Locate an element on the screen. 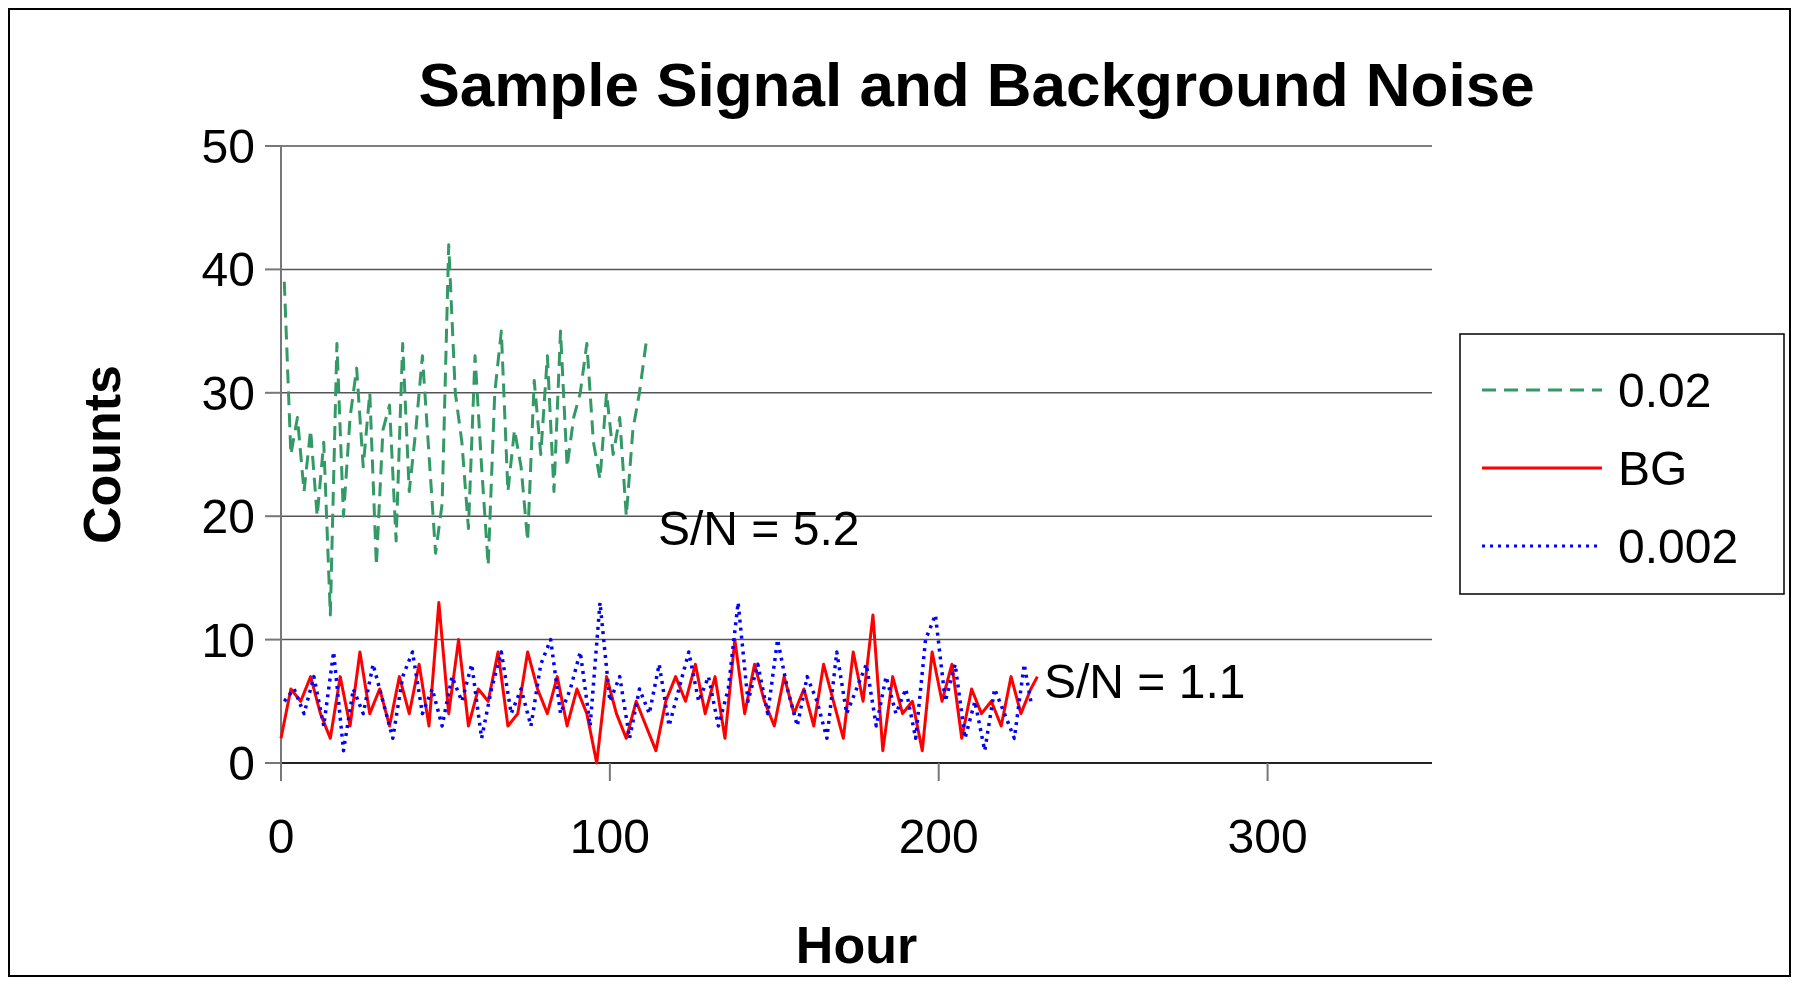  legend-label: BG is located at coordinates (1653, 468).